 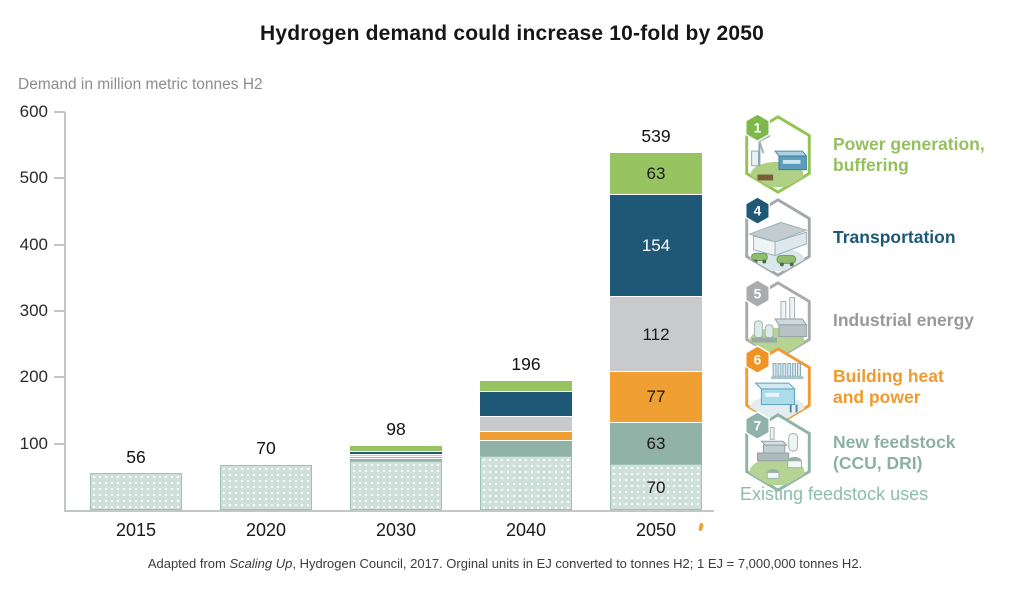 I want to click on legend-item-label-line: Industrial energy, so click(x=904, y=320).